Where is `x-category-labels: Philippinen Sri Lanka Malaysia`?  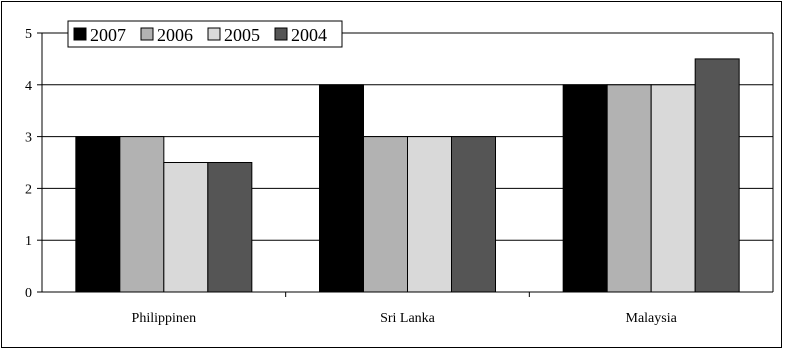
x-category-labels: Philippinen Sri Lanka Malaysia is located at coordinates (405, 318).